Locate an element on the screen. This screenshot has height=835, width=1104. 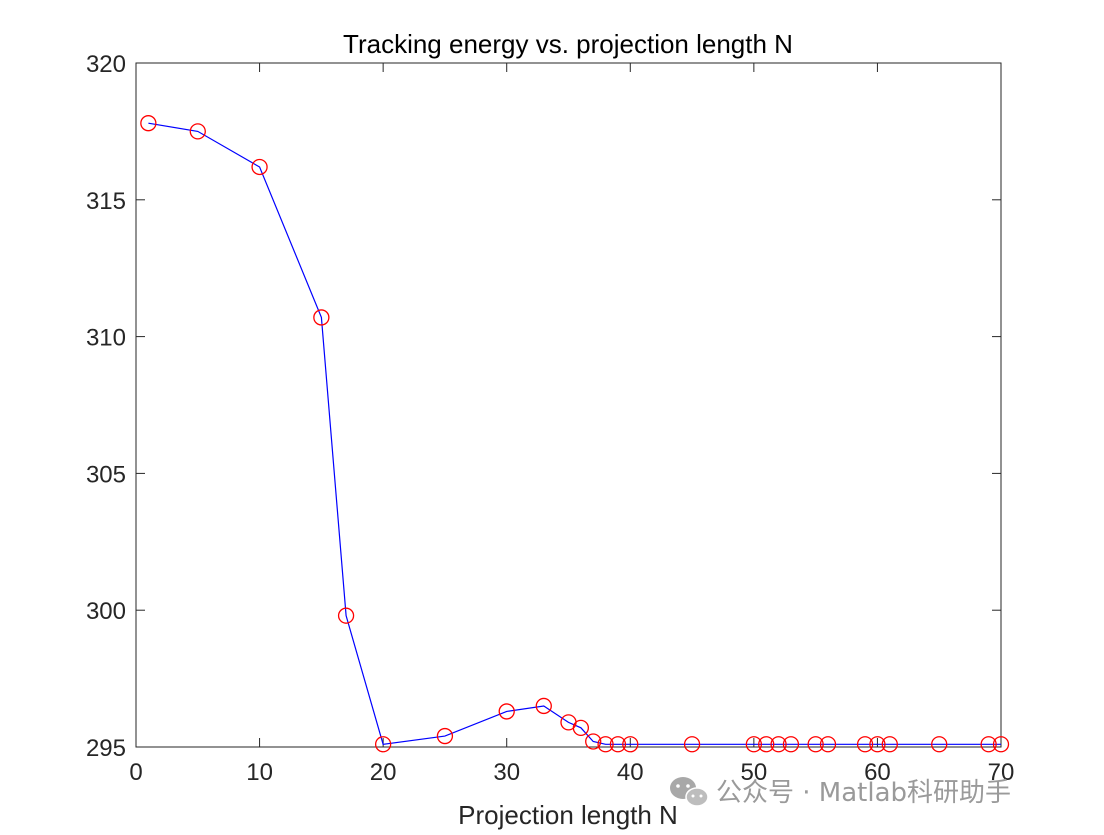
y-tick-label: 305 is located at coordinates (106, 474).